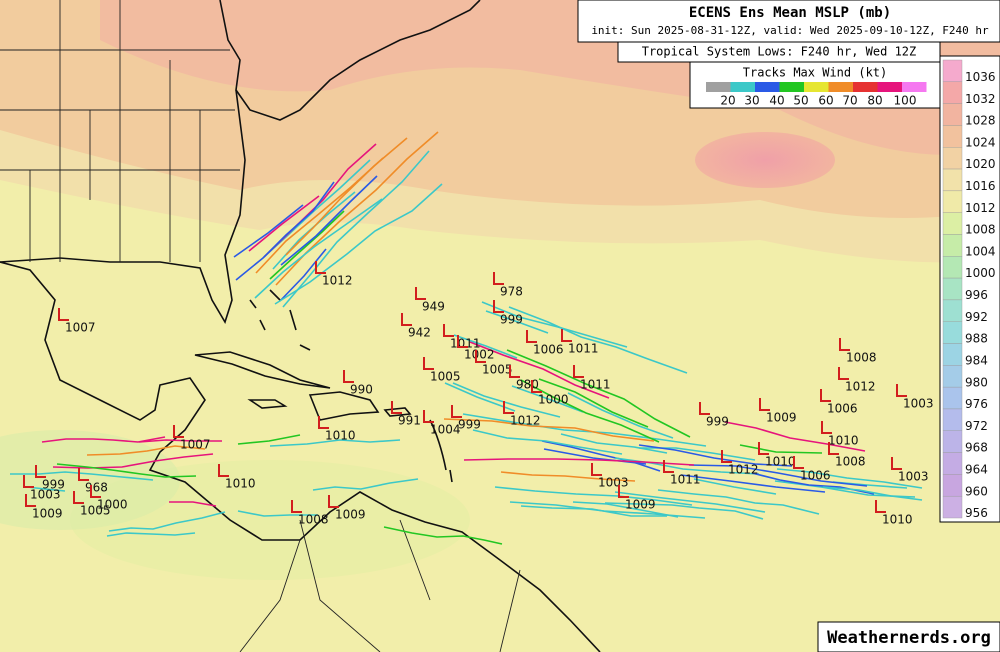 This screenshot has width=1000, height=652. Describe the element at coordinates (445, 430) in the screenshot. I see `low-label: 1004` at that location.